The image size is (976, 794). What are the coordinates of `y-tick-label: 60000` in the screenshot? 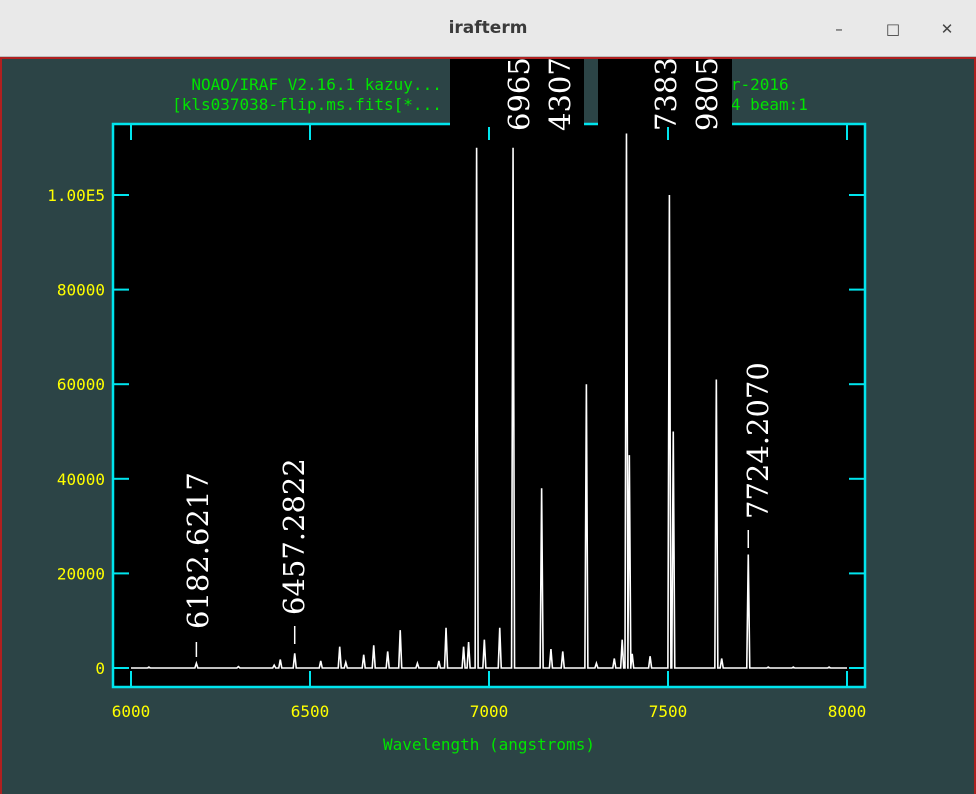 It's located at (81, 384).